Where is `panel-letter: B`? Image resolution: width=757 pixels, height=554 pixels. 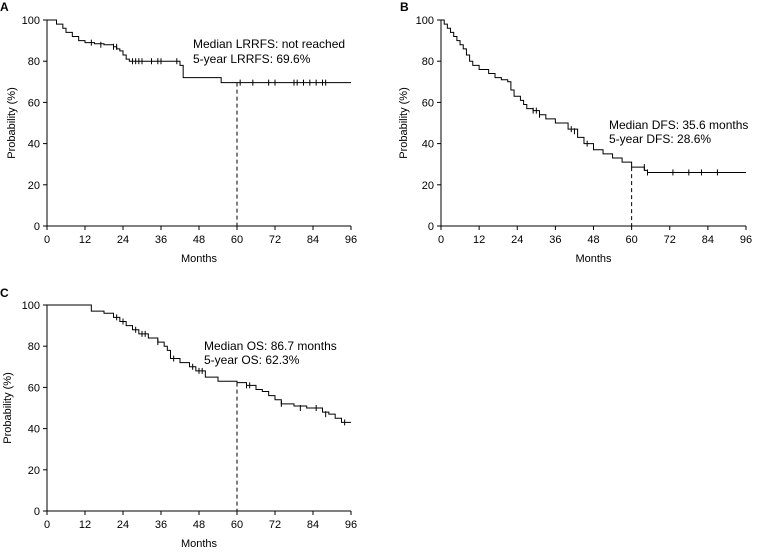
panel-letter: B is located at coordinates (404, 7).